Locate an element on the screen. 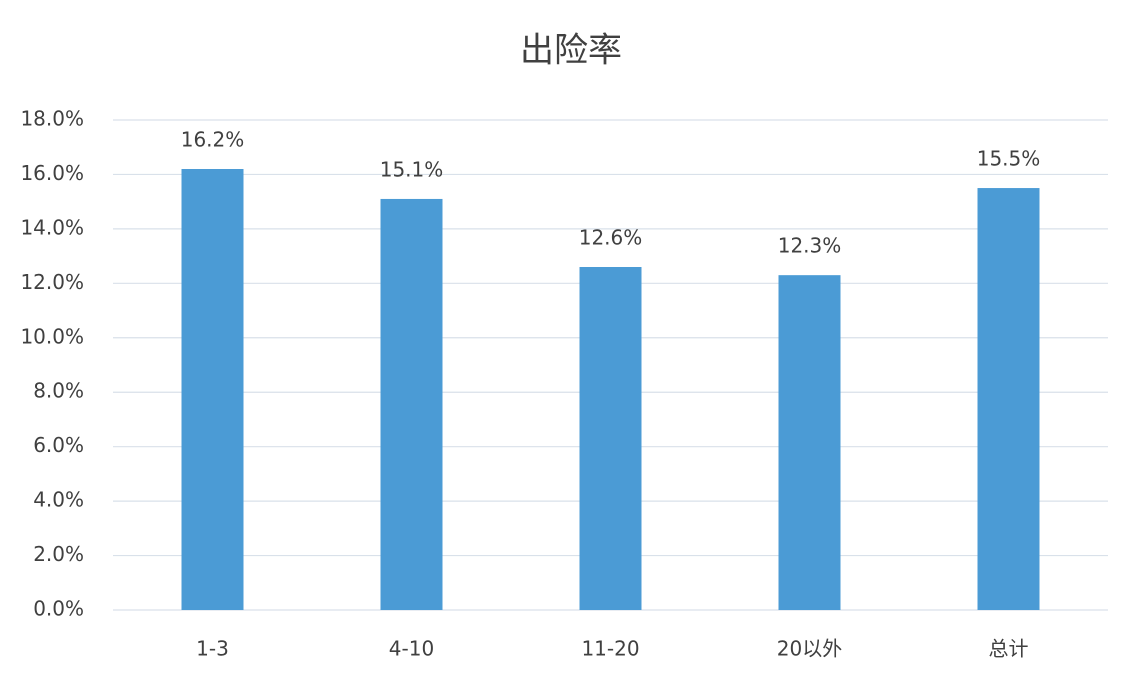 This screenshot has width=1142, height=684. data-label: 12.6% is located at coordinates (611, 238).